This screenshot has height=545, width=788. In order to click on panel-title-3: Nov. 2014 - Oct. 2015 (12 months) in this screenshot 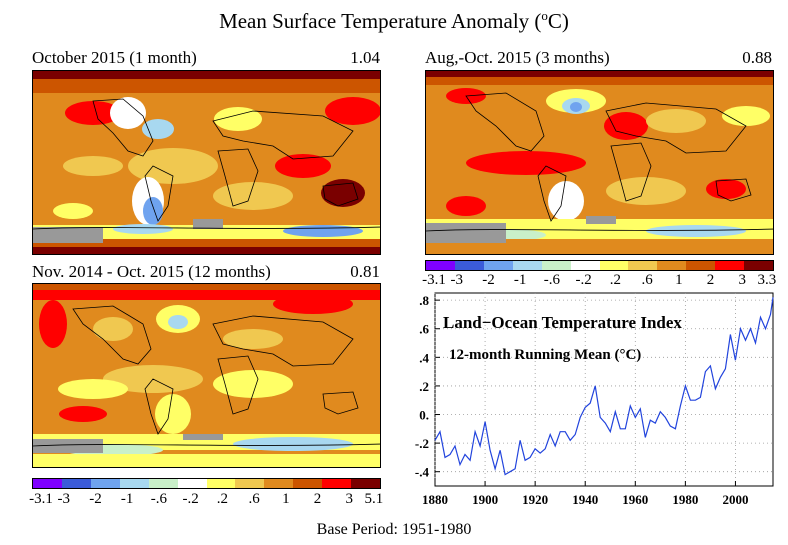, I will do `click(151, 271)`.